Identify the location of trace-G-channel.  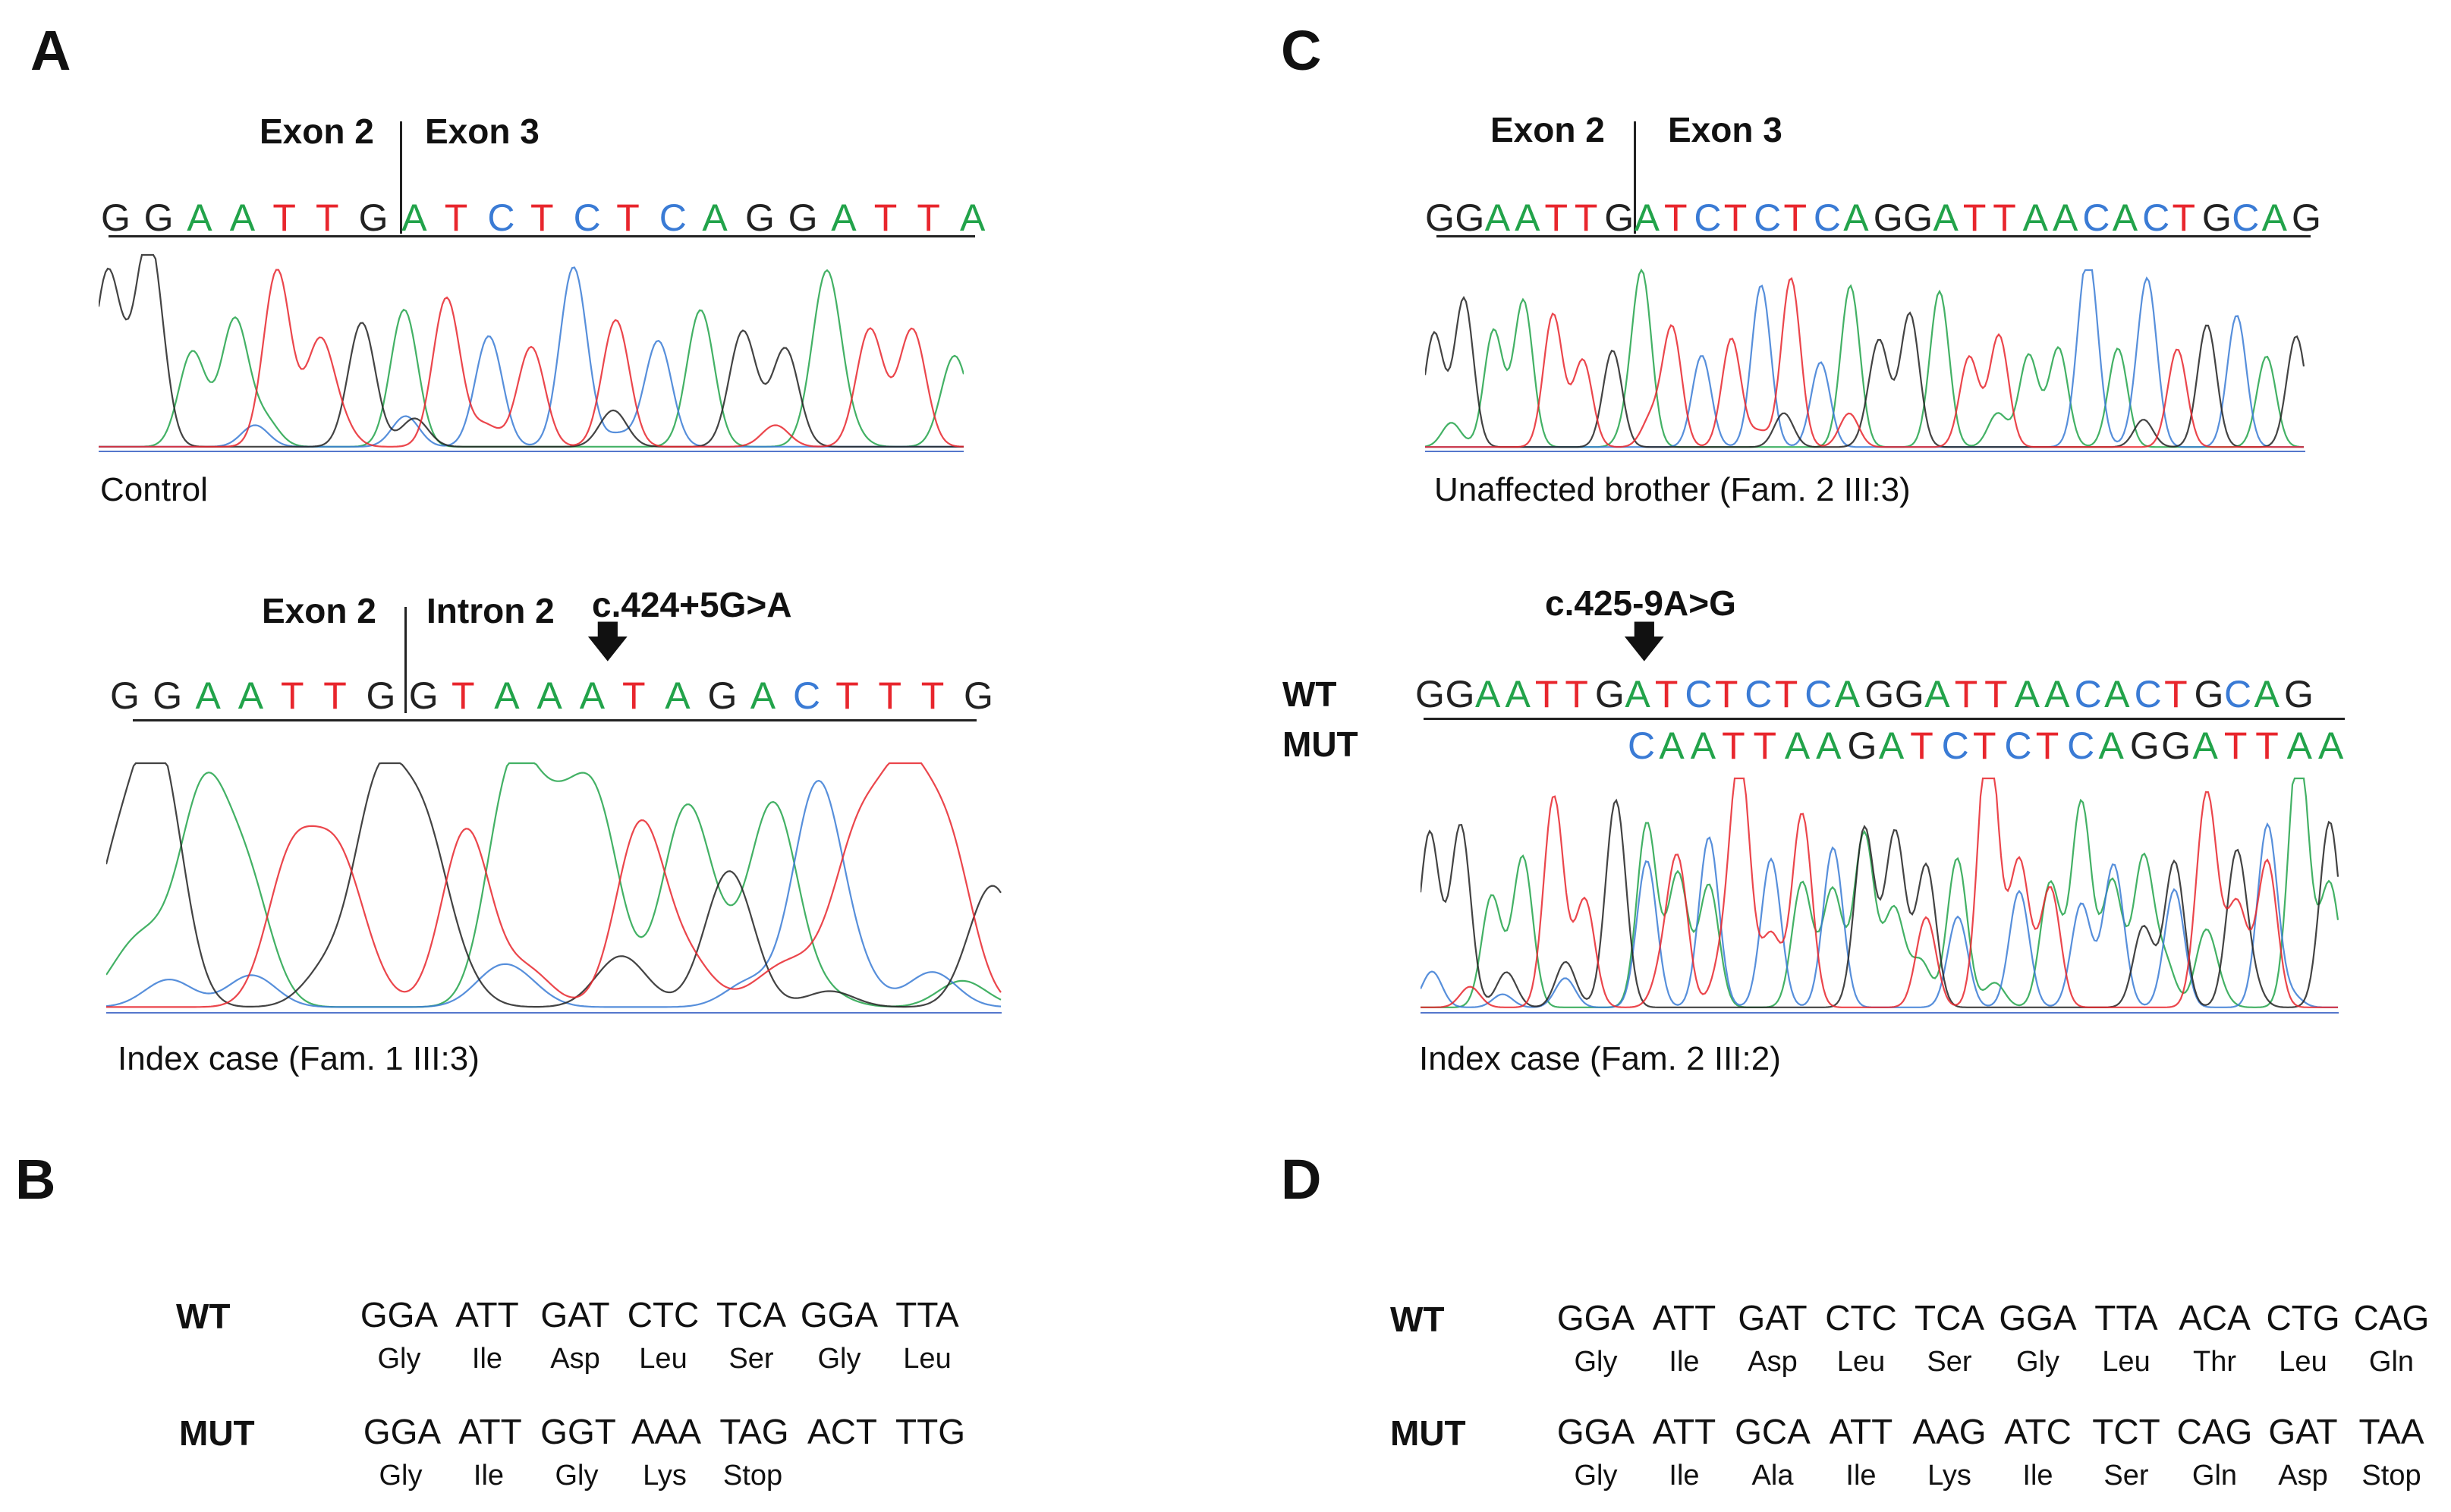
(531, 350).